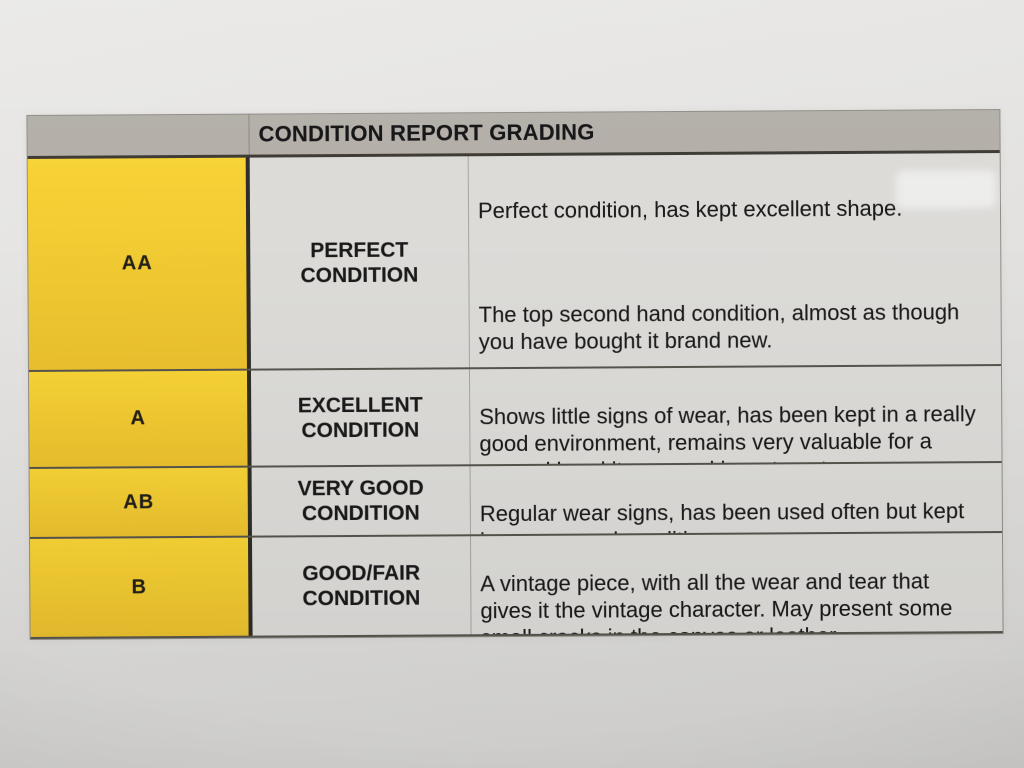 Image resolution: width=1024 pixels, height=768 pixels. What do you see at coordinates (426, 133) in the screenshot?
I see `table-title: CONDITION REPORT GRADING` at bounding box center [426, 133].